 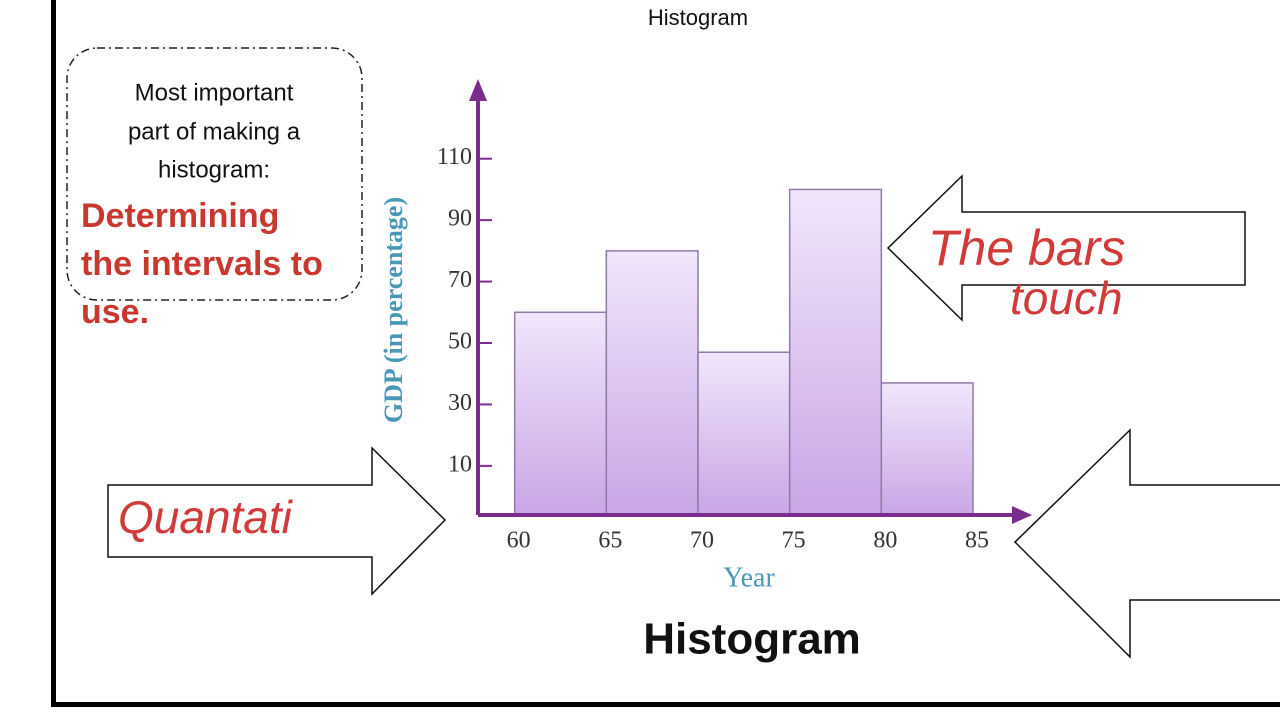 What do you see at coordinates (519, 541) in the screenshot?
I see `x-tick-label: 60` at bounding box center [519, 541].